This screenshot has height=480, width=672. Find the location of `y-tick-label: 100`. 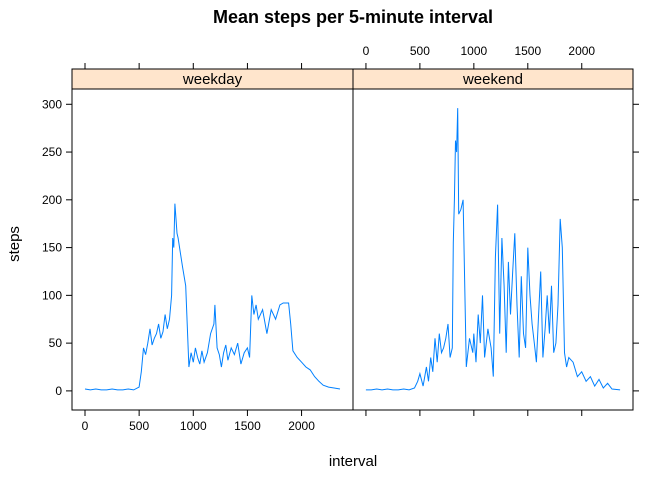

y-tick-label: 100 is located at coordinates (52, 295).